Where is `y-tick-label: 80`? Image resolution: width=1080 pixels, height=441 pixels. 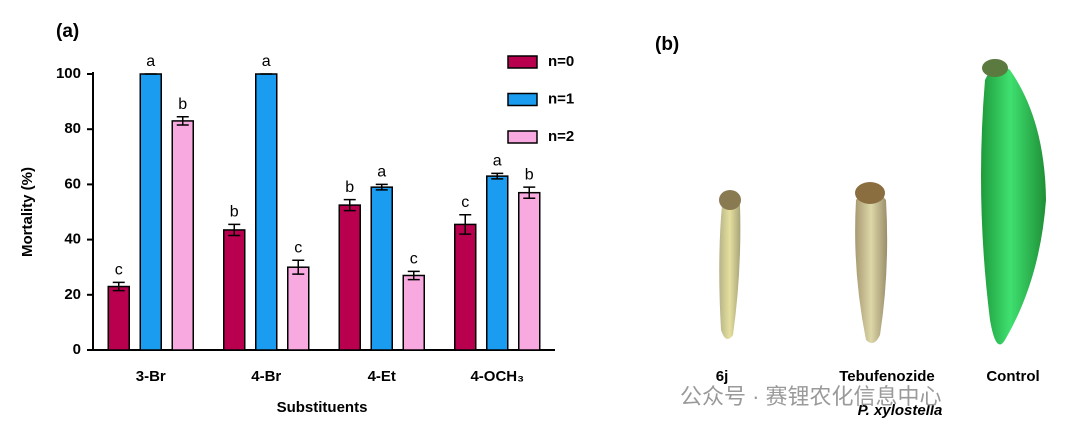
y-tick-label: 80 is located at coordinates (72, 128).